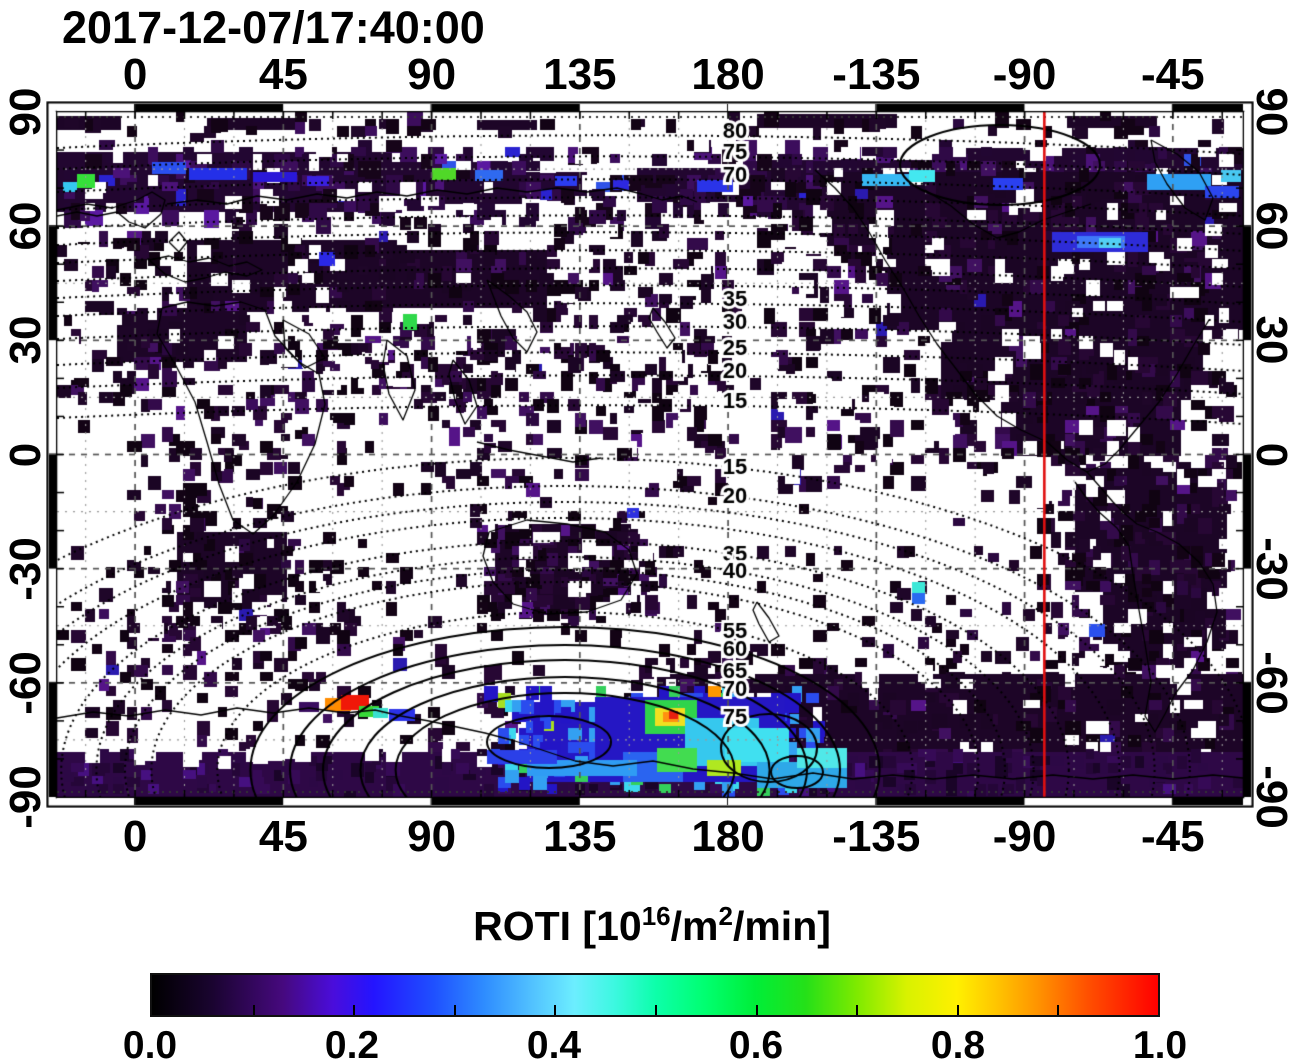  Describe the element at coordinates (580, 74) in the screenshot. I see `lon-tick-label-top: 135` at that location.